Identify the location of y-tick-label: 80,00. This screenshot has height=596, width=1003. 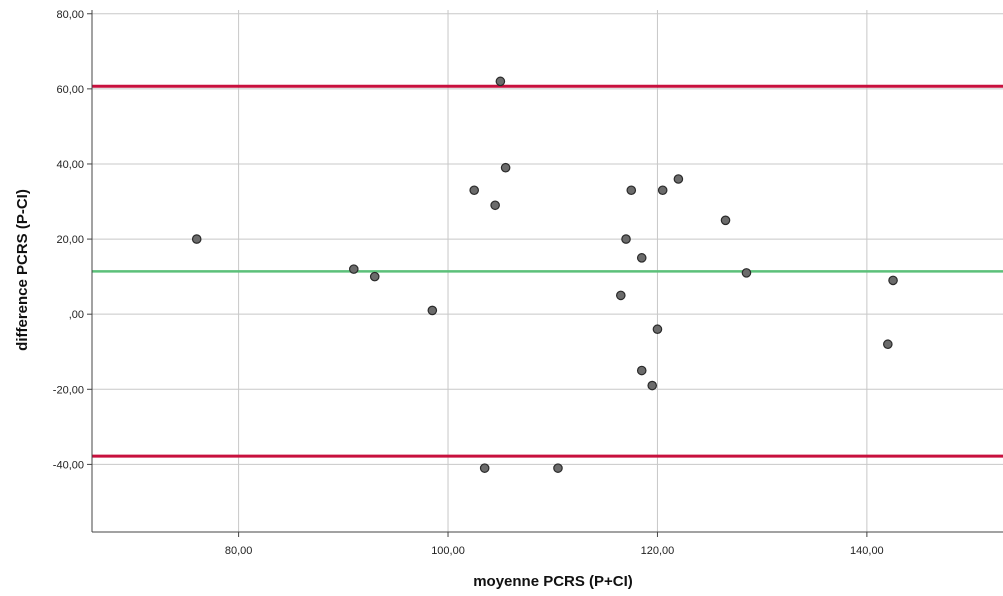
(70, 15).